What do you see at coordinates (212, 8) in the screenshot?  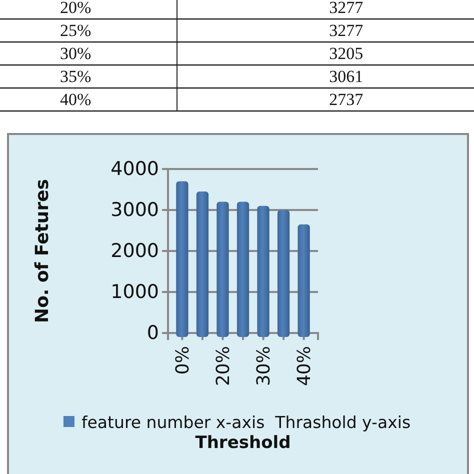 I see `text: 20% 3277` at bounding box center [212, 8].